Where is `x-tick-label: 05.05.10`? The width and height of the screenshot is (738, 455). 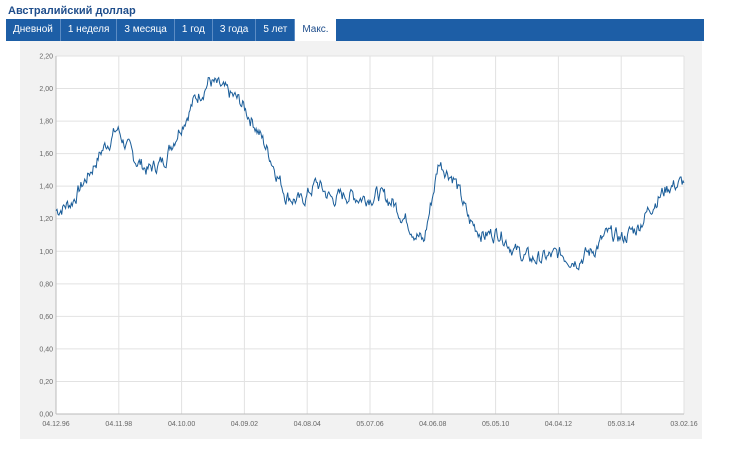
x-tick-label: 05.05.10 is located at coordinates (495, 424).